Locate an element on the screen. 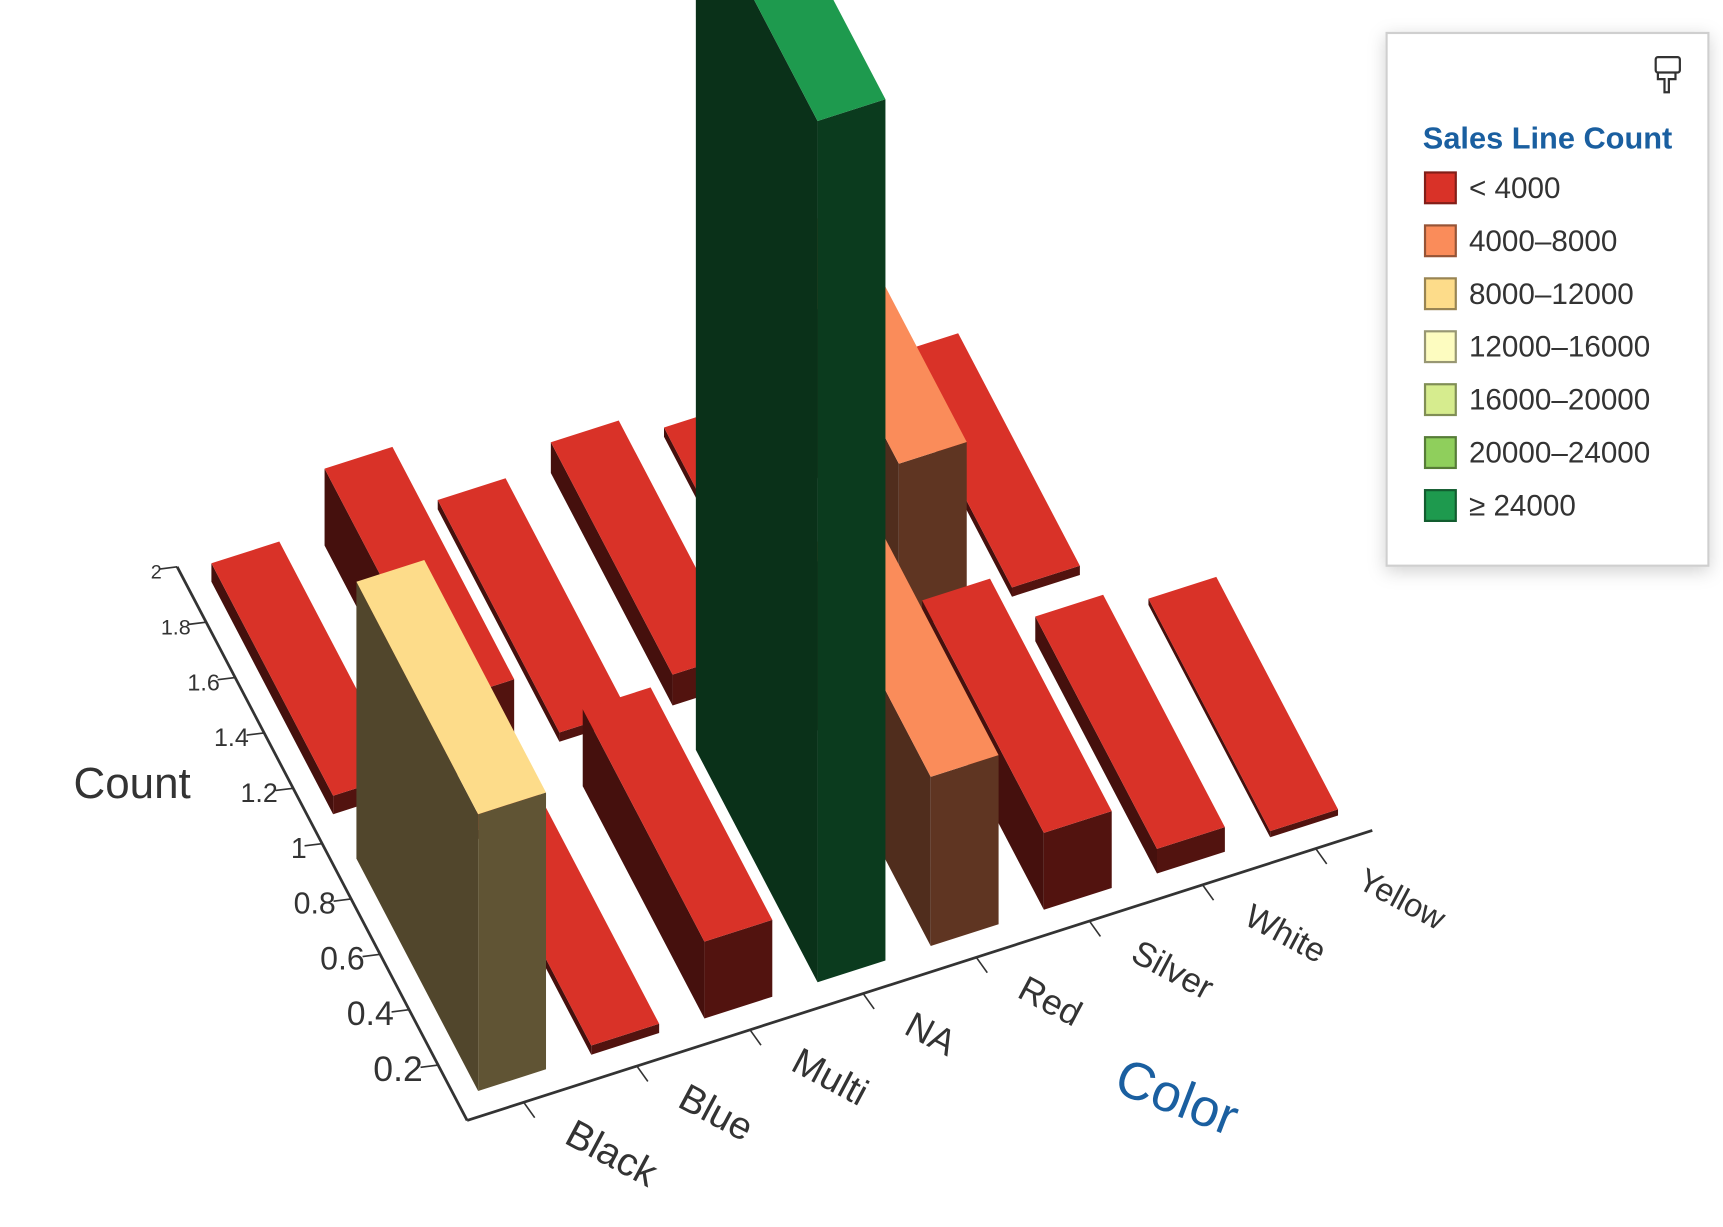 The height and width of the screenshot is (1227, 1723). x-tick-label: Silver is located at coordinates (1172, 970).